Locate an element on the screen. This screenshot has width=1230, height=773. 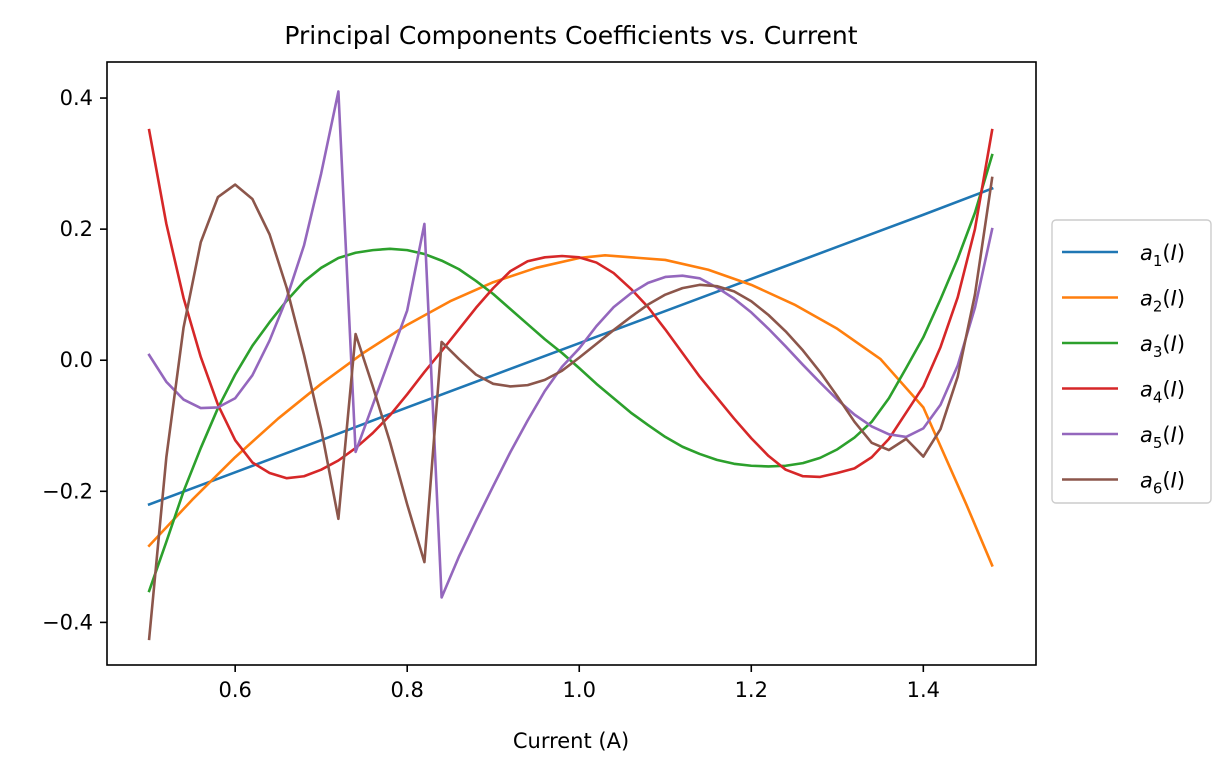
y-axis: −0.4 −0.2 0.0 0.2 0.4 is located at coordinates (74, 360).